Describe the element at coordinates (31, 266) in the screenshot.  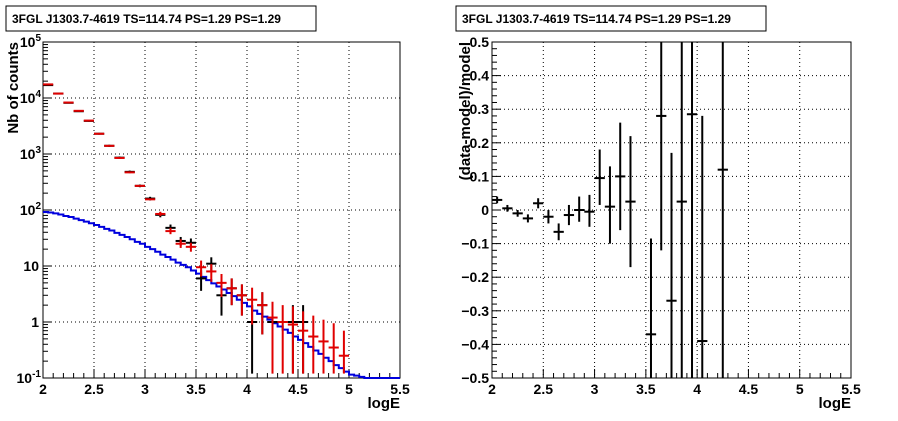
I see `counts-y-tick-label: 10` at that location.